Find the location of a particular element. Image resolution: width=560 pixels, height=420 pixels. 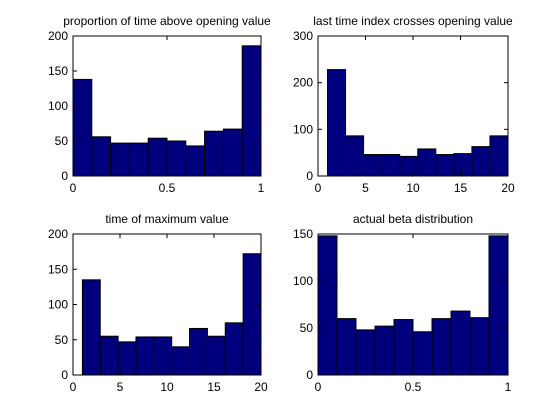

subplot-title: last time index crosses opening value is located at coordinates (413, 21).